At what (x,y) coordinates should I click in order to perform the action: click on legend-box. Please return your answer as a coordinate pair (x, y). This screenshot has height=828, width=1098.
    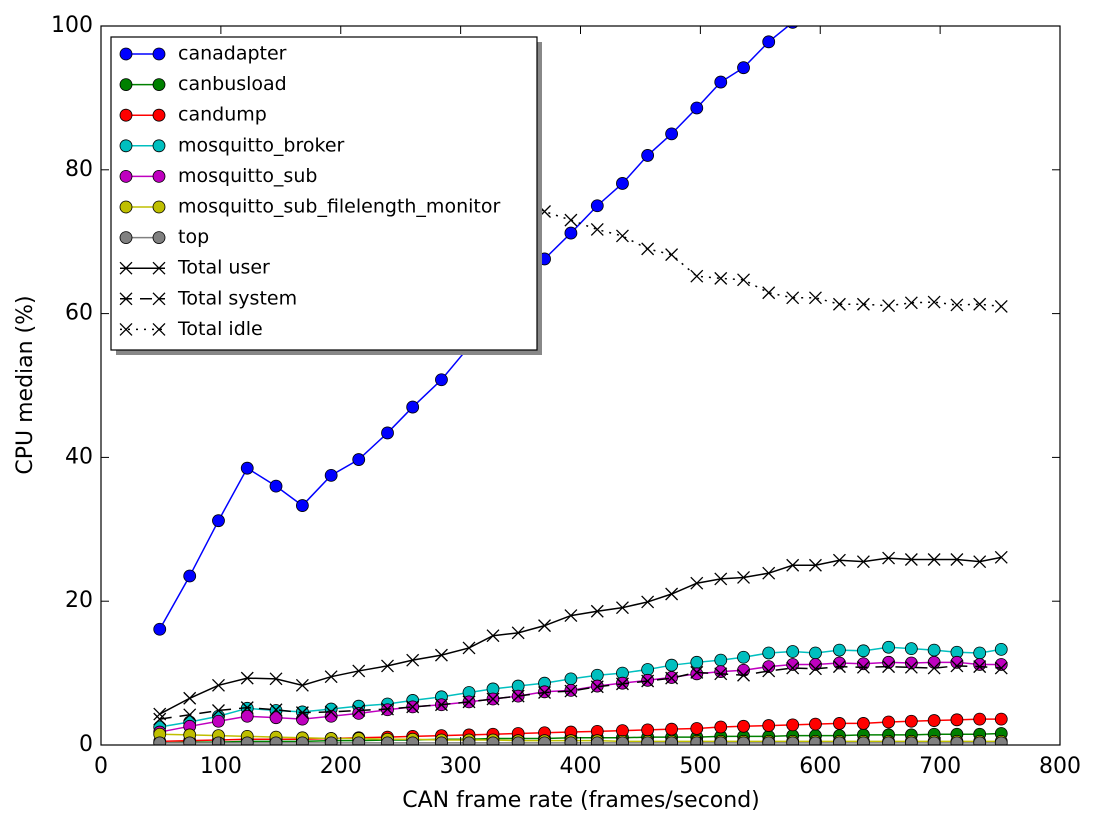
    Looking at the image, I should click on (324, 193).